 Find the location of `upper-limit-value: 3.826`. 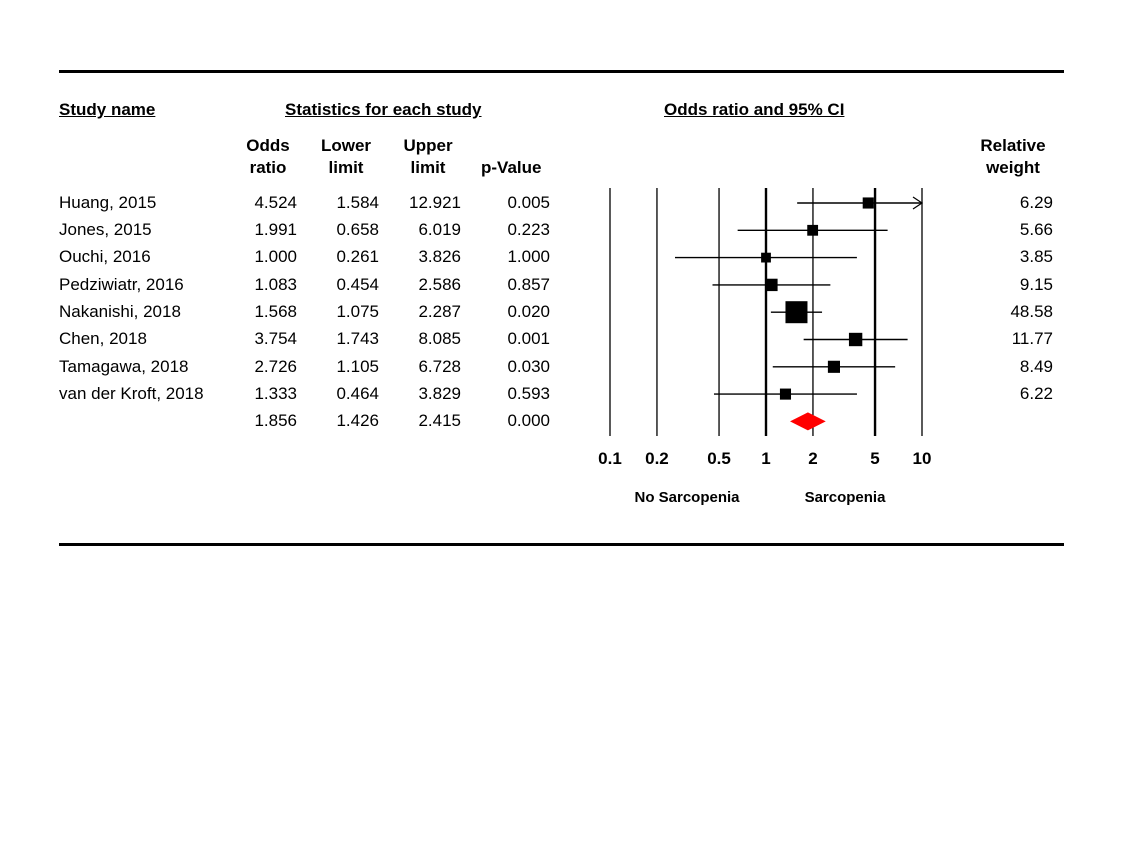

upper-limit-value: 3.826 is located at coordinates (439, 256).